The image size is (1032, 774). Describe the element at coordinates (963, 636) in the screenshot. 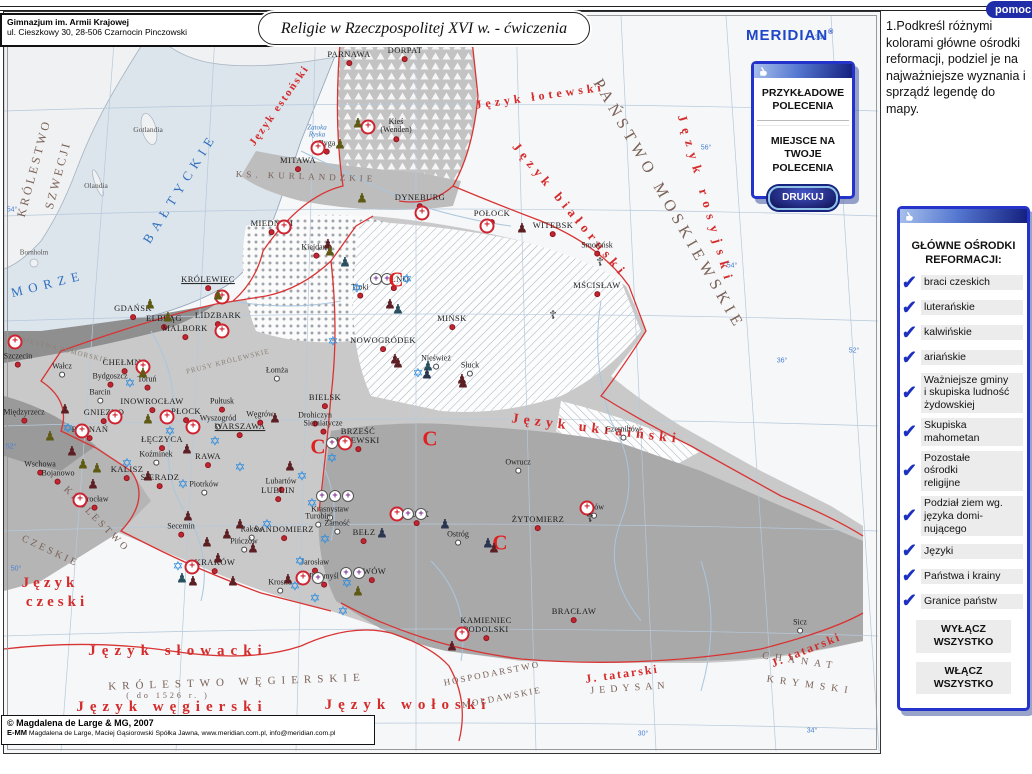

I see `disable-all-button: WYŁĄCZ WSZYSTKO` at that location.